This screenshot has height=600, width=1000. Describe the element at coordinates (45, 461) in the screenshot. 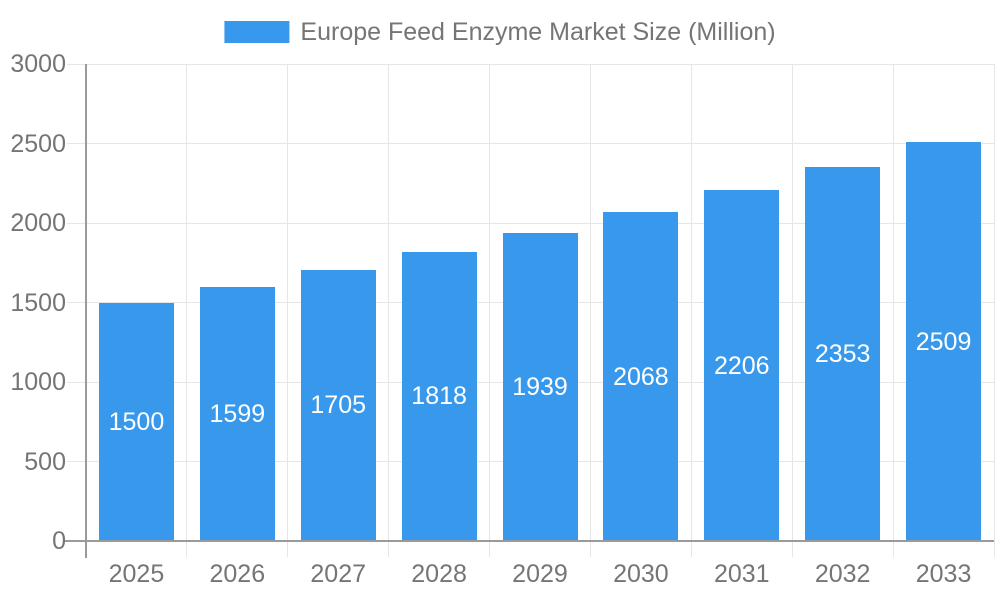

I see `y-tick-label: 500` at that location.